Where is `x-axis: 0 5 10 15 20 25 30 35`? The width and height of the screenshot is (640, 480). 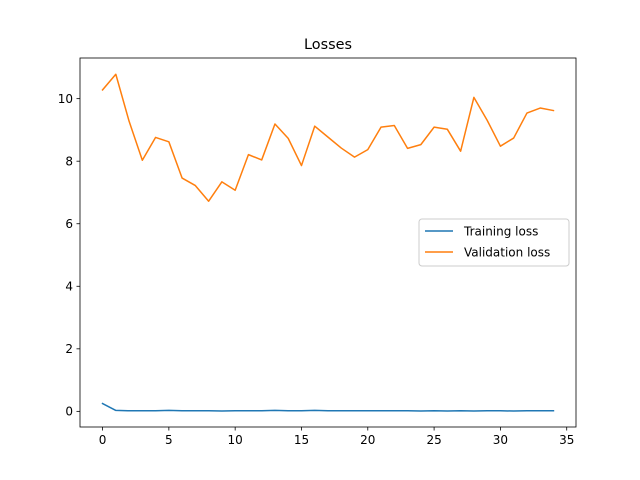
x-axis: 0 5 10 15 20 25 30 35 is located at coordinates (336, 437).